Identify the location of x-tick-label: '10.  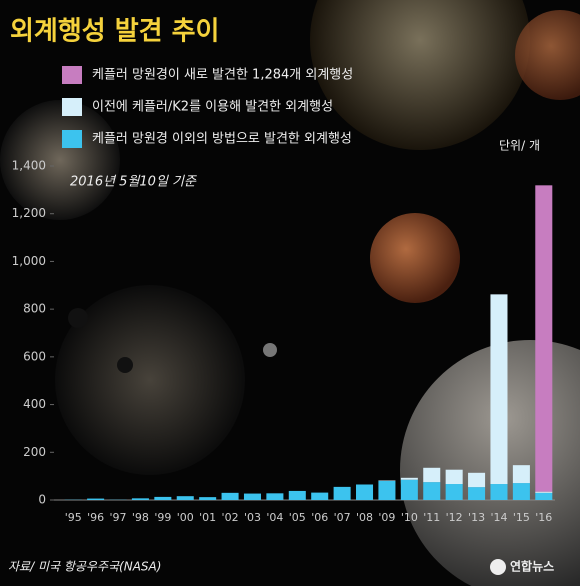
(409, 517).